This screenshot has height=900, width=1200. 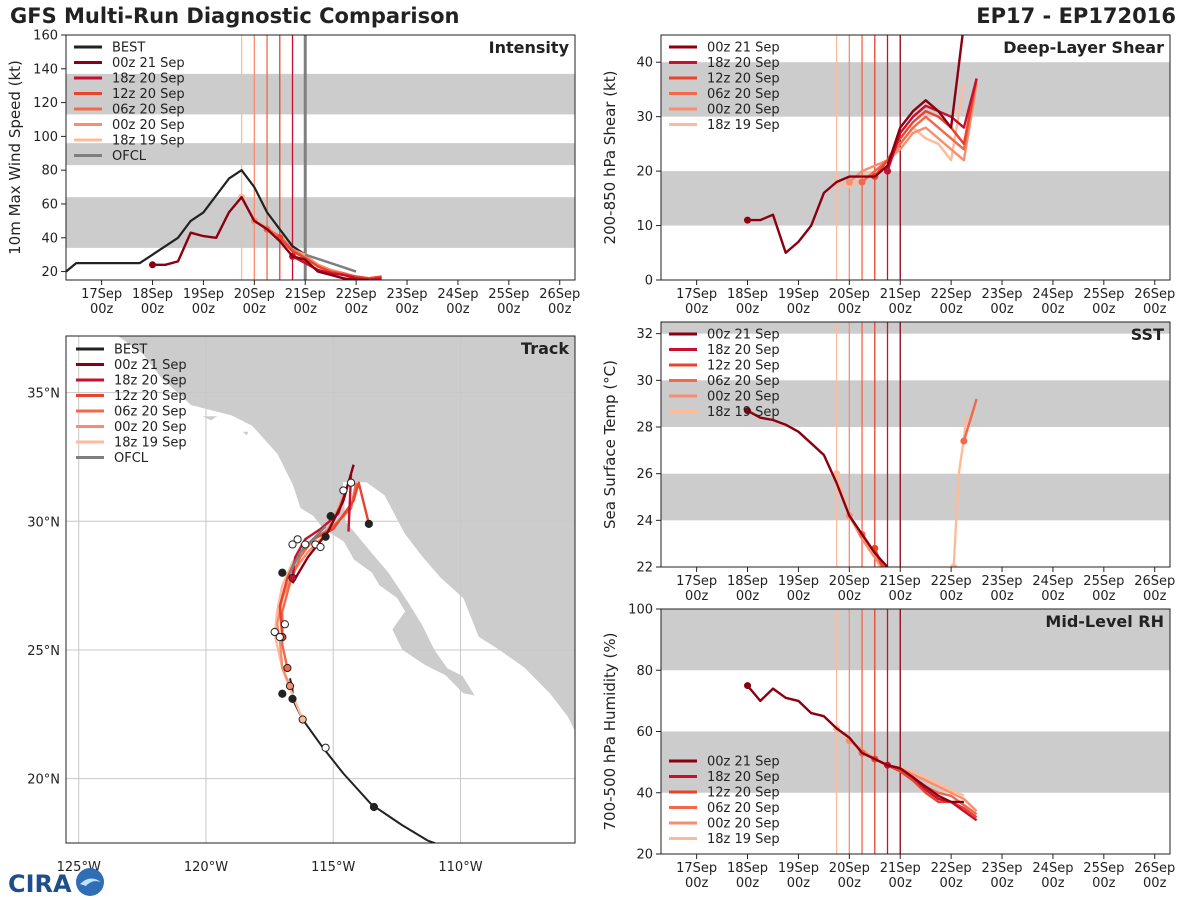 I want to click on intensity-legend-label-06z-20-sep: 06z 20 Sep, so click(x=148, y=110).